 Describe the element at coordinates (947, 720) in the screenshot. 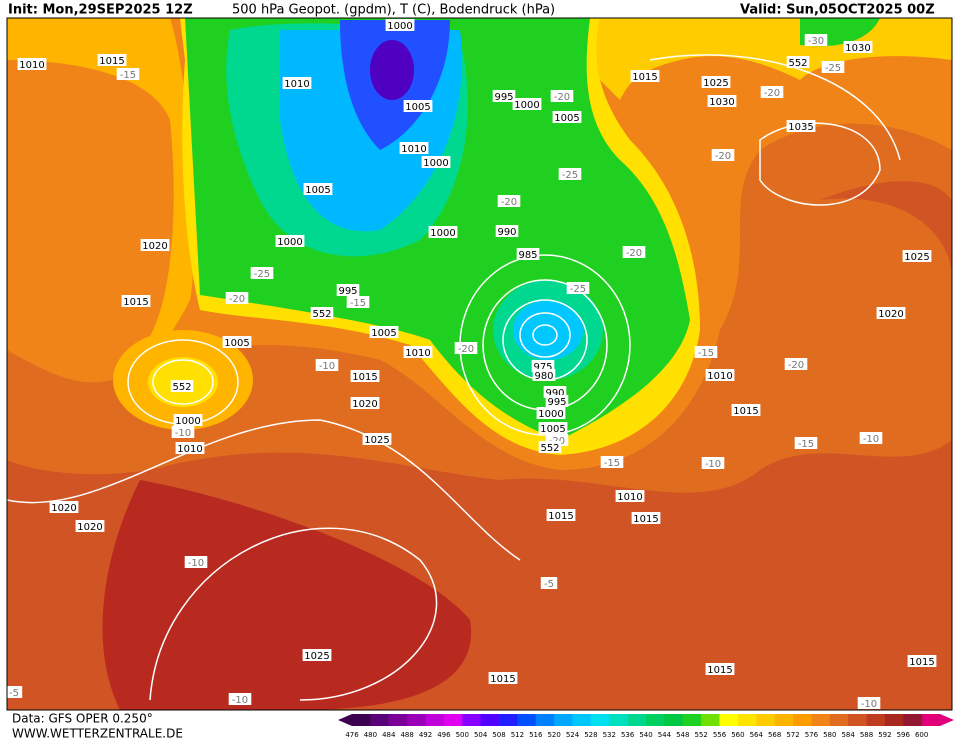

I see `colorbar-arrow-right` at that location.